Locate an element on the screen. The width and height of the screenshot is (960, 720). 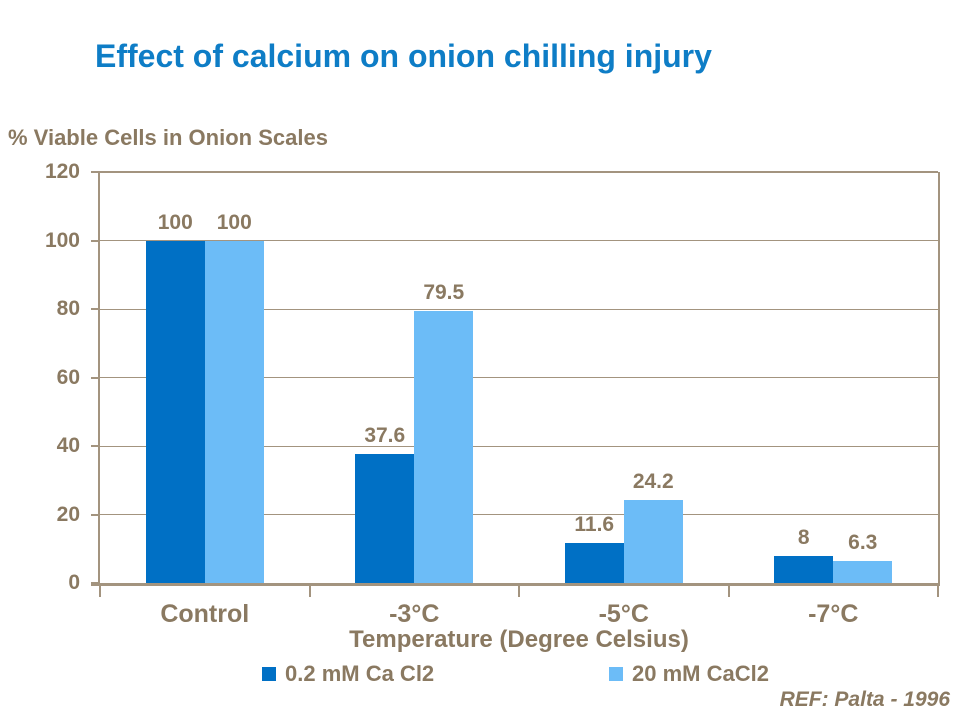
x-category-label: -3°C is located at coordinates (414, 614).